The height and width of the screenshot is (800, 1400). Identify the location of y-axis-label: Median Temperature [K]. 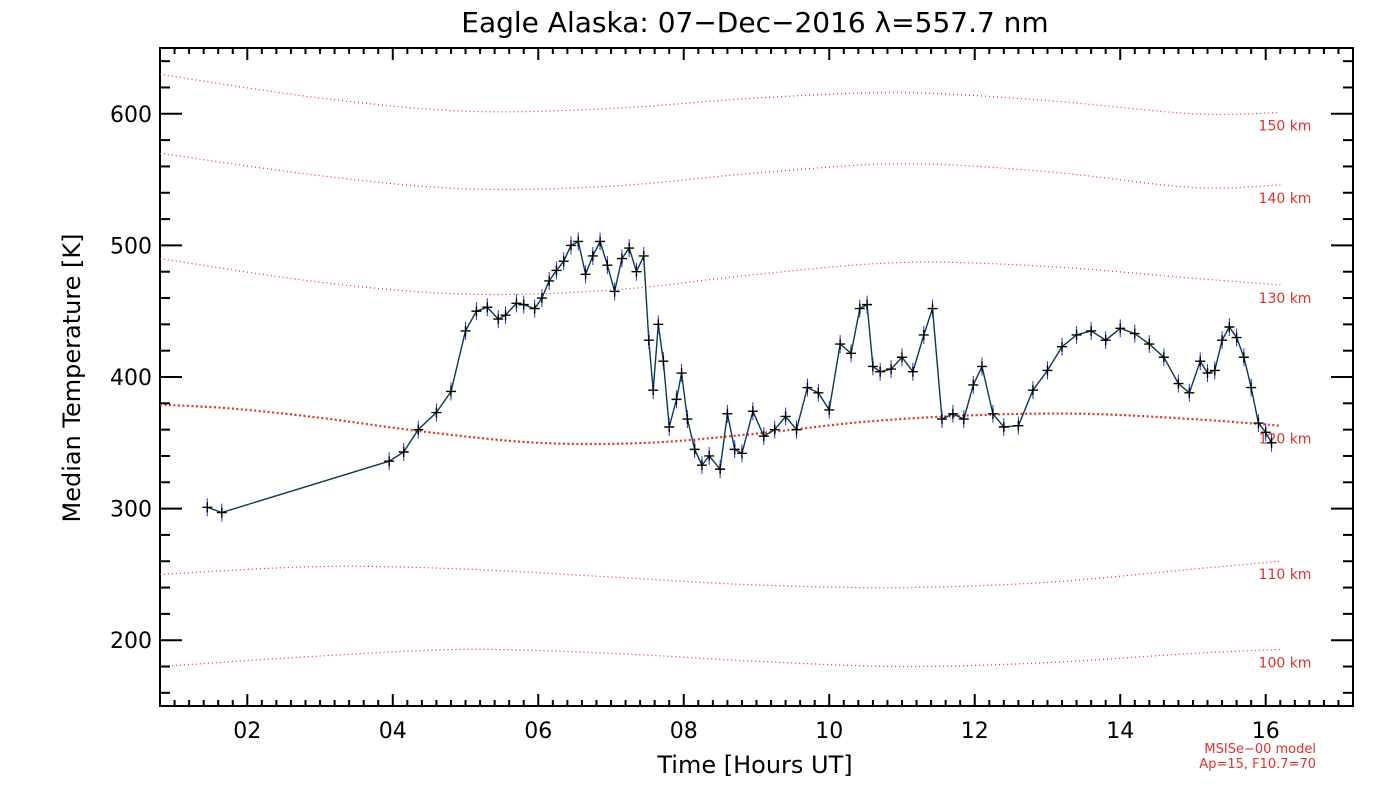
(72, 377).